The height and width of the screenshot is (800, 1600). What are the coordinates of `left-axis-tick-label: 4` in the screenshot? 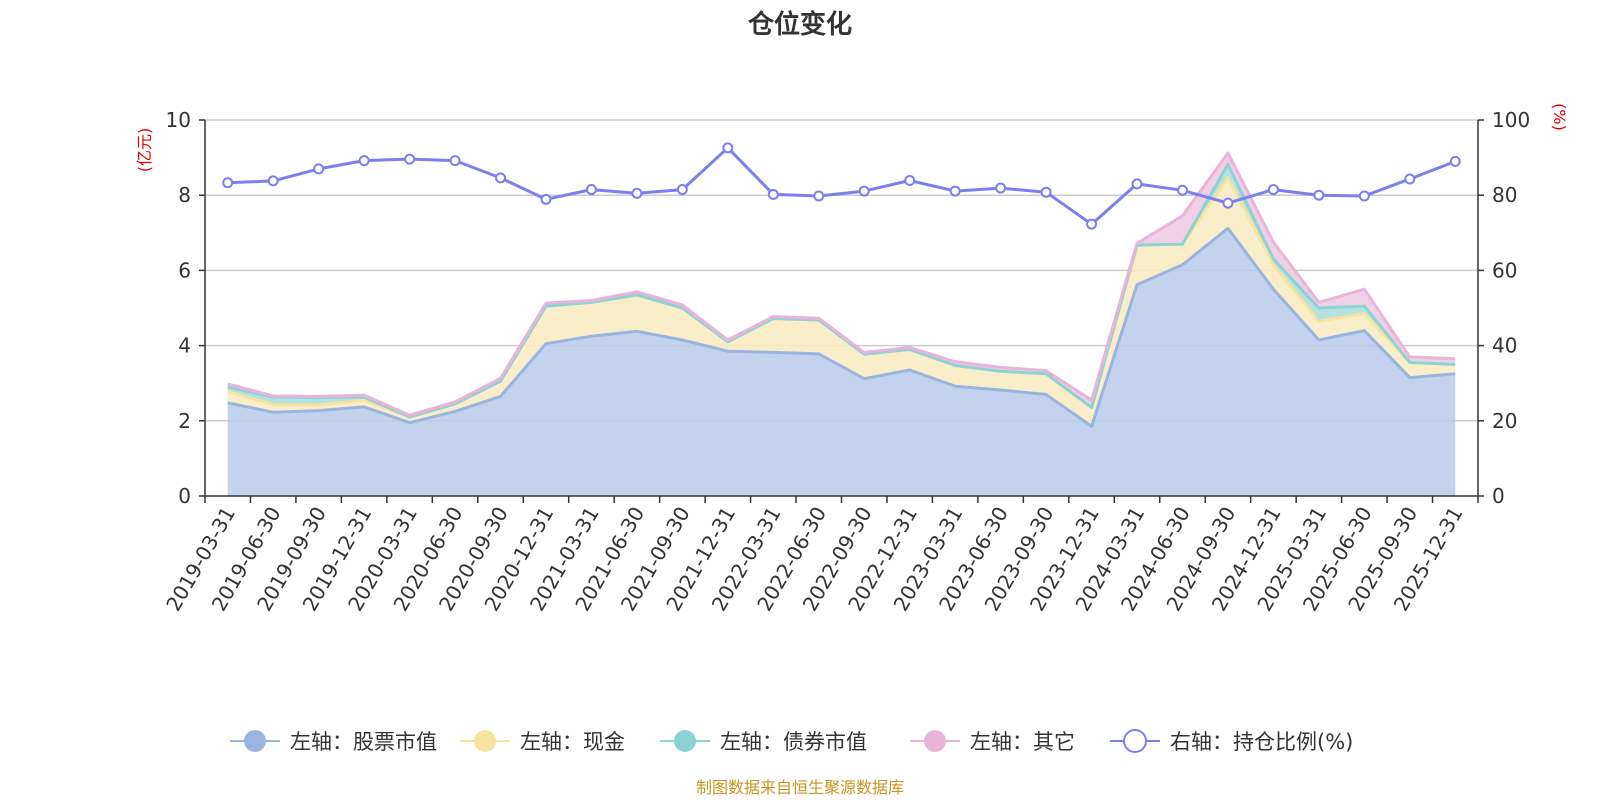 It's located at (184, 346).